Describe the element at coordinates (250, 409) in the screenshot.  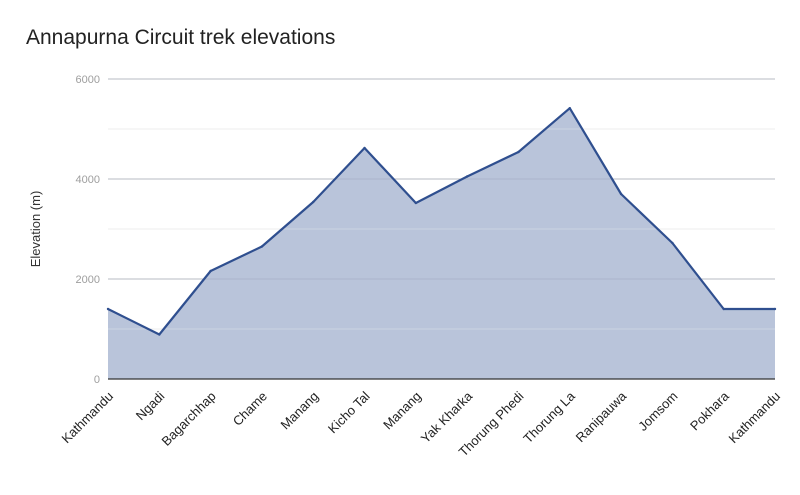
I see `x-tick-label: Chame` at that location.